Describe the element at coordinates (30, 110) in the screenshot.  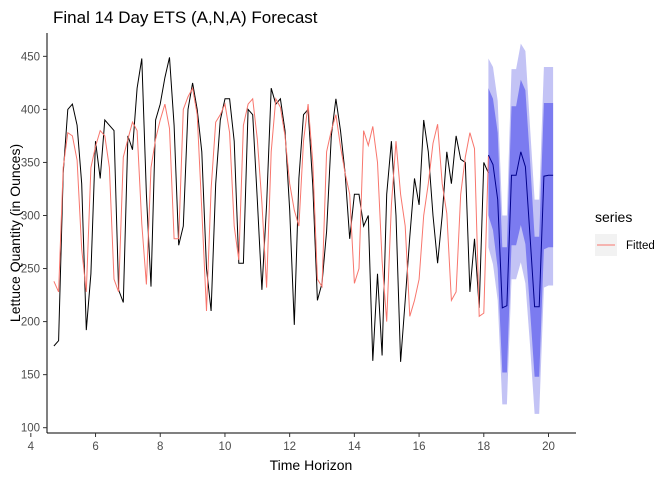
I see `y-tick-label: 400` at that location.